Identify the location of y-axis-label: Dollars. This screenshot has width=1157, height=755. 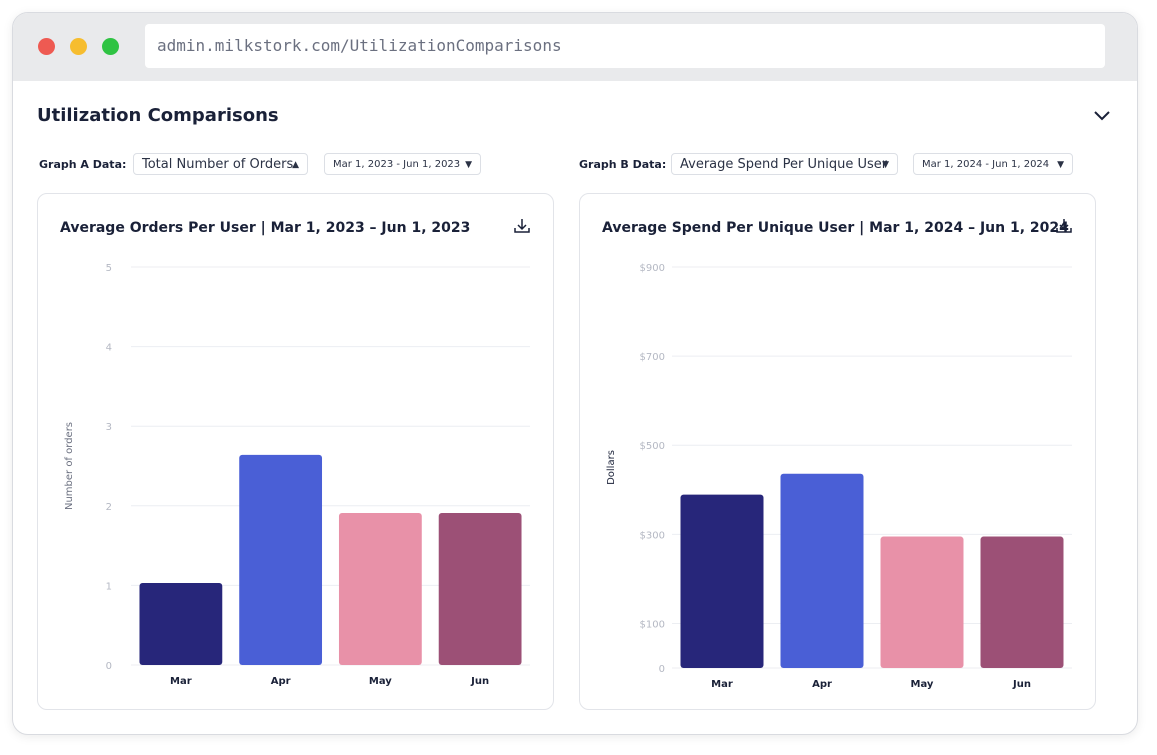
(611, 467).